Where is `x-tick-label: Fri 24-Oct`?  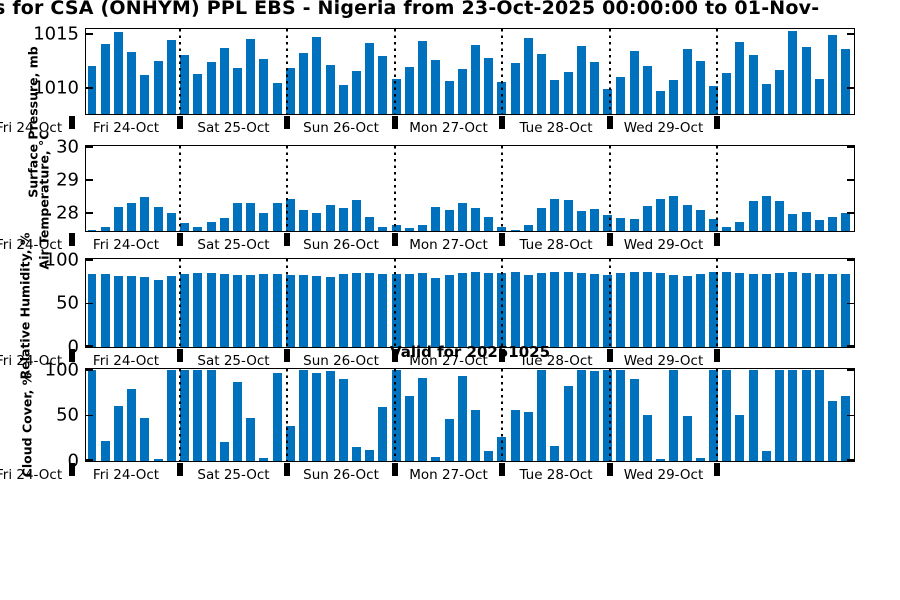 x-tick-label: Fri 24-Oct is located at coordinates (126, 128).